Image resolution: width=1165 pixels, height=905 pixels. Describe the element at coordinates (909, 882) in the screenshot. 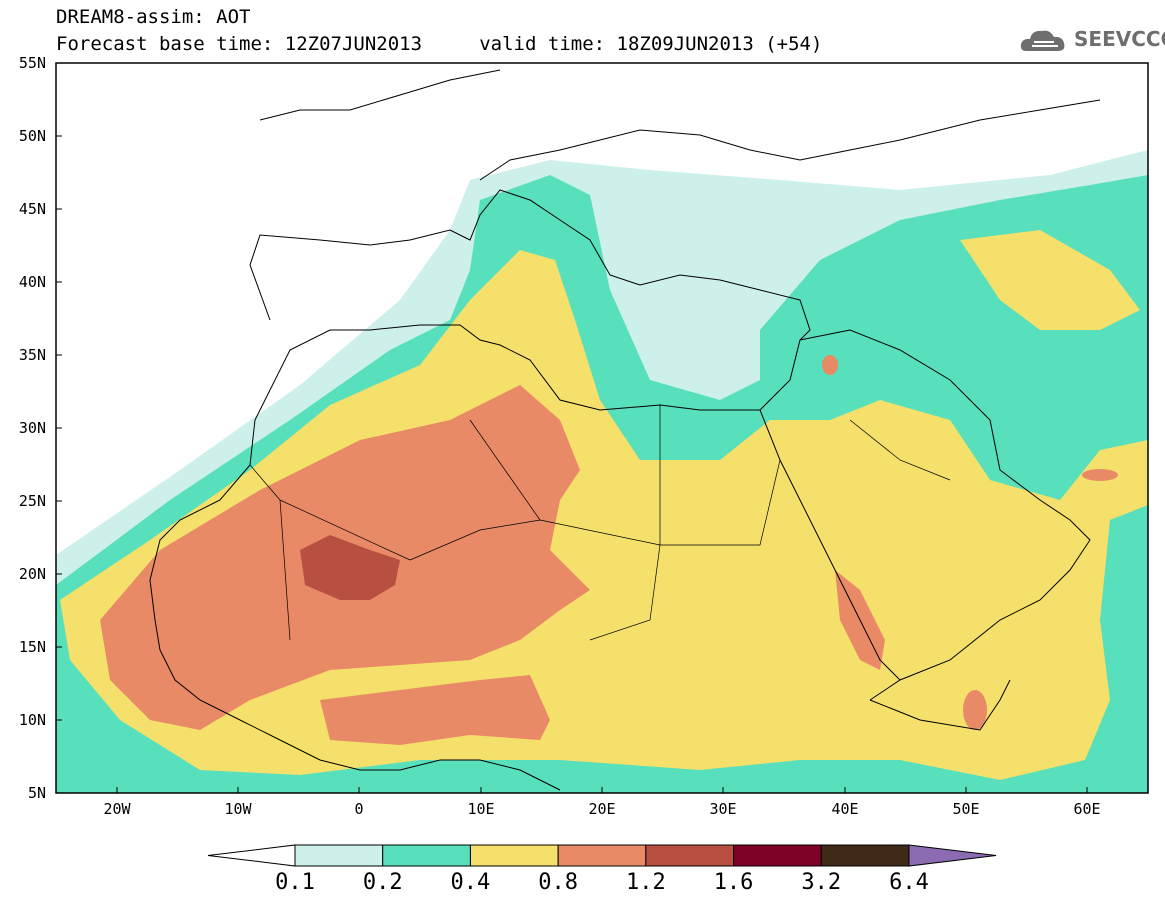

I see `colorbar-label: 6.4` at that location.